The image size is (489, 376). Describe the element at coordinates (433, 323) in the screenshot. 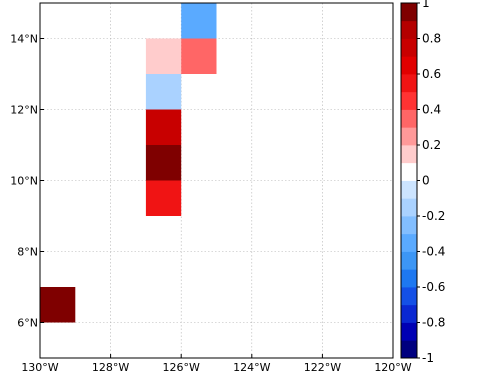

I see `colorbar-tick-label: -0.8` at that location.